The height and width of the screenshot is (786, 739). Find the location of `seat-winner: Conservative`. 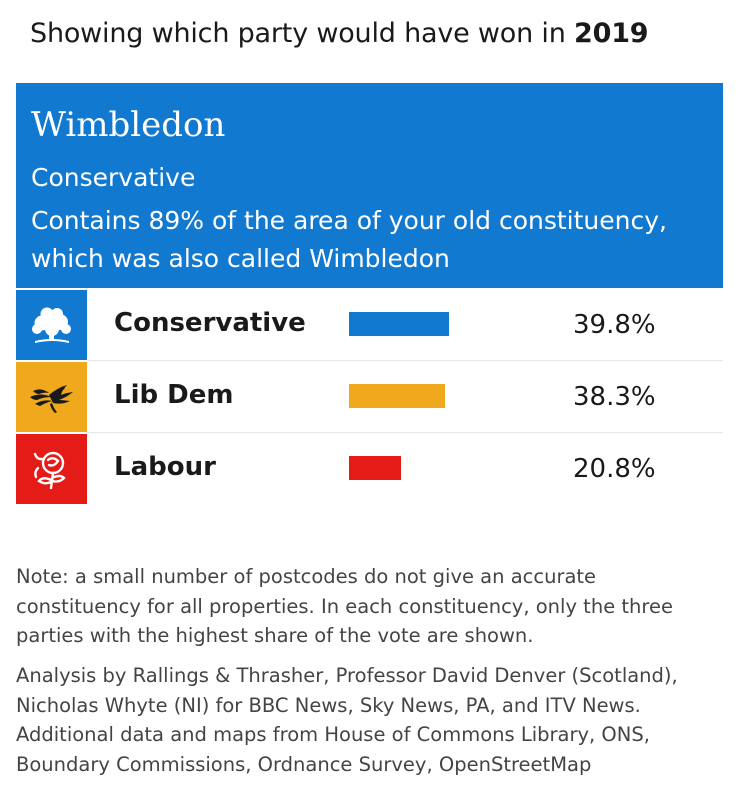

seat-winner: Conservative is located at coordinates (113, 177).